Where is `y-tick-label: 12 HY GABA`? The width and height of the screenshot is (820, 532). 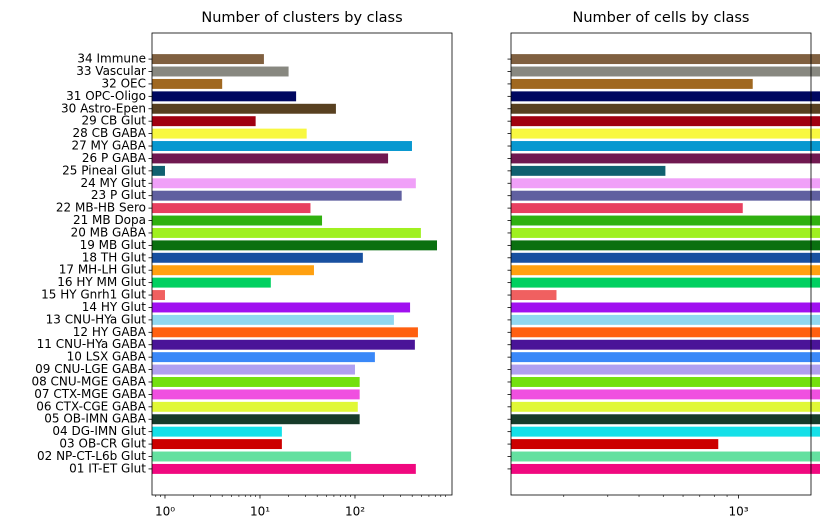
y-tick-label: 12 HY GABA is located at coordinates (110, 332).